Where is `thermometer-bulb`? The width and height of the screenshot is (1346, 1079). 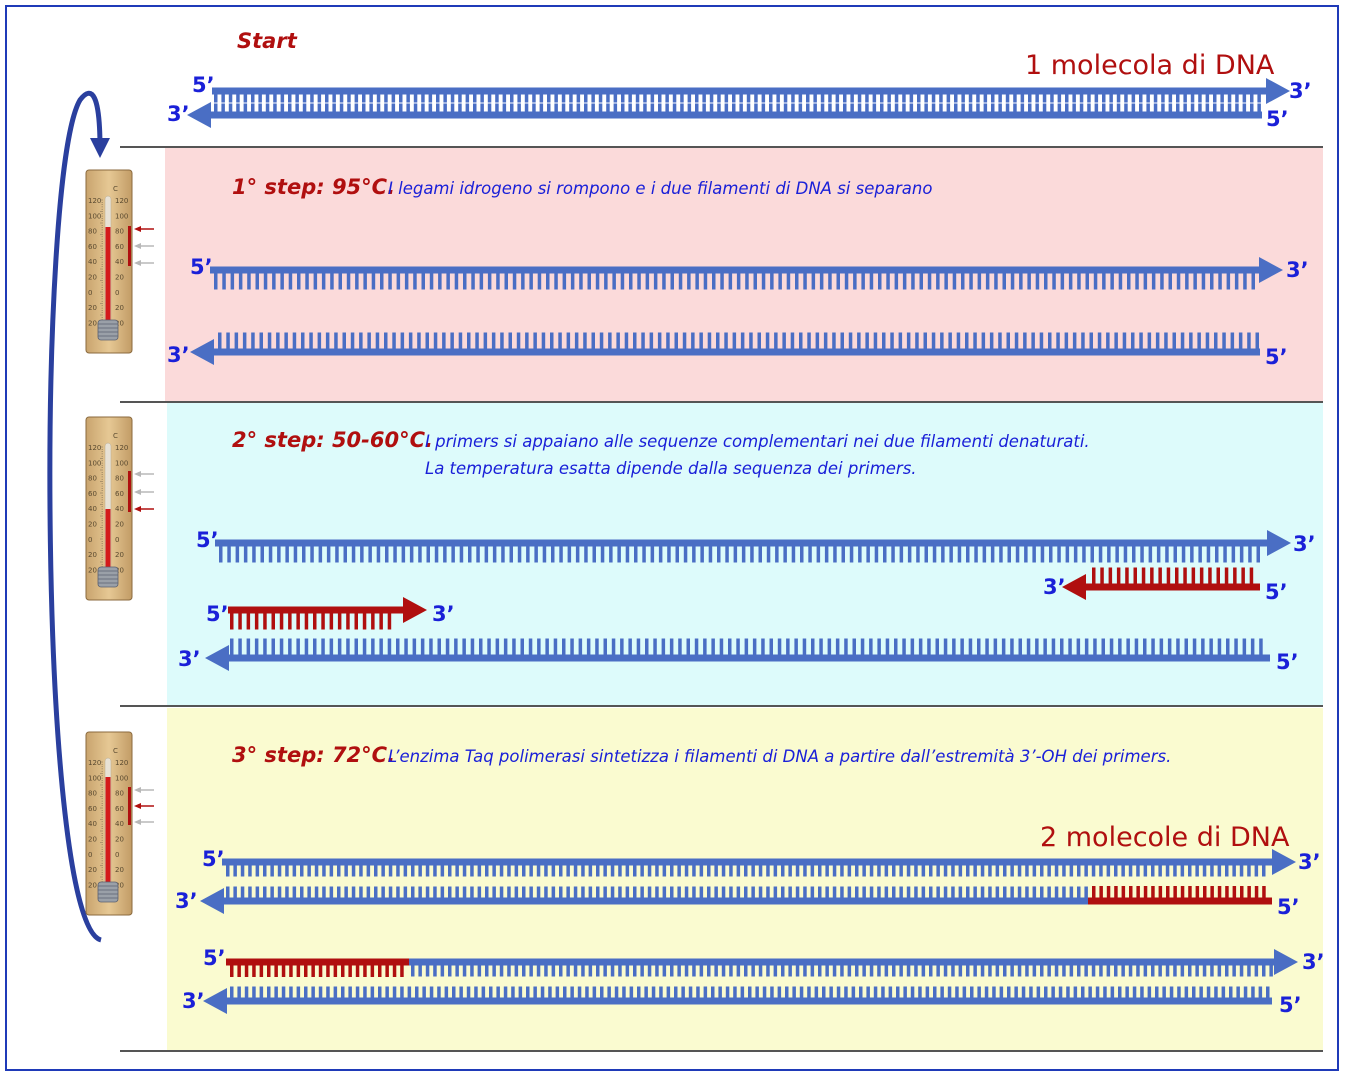
thermometer-bulb is located at coordinates (108, 330).